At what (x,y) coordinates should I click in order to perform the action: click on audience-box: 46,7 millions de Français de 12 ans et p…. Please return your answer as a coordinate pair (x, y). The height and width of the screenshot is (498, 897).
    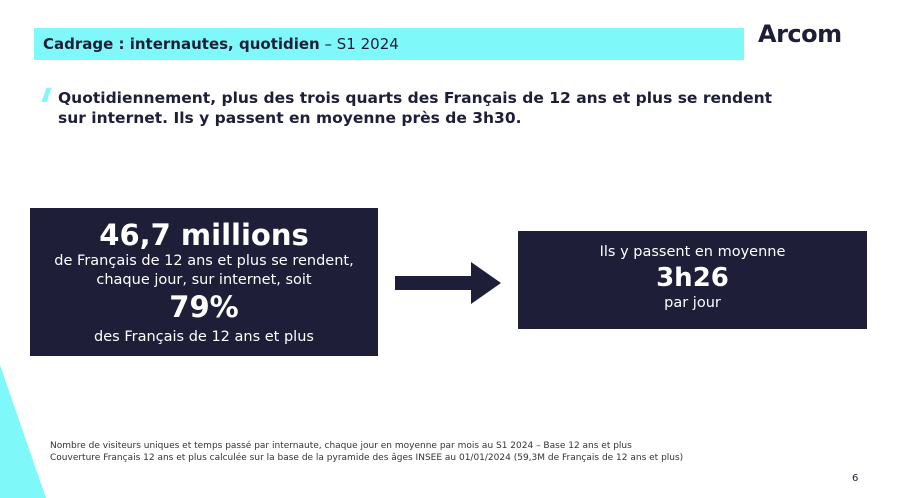
    Looking at the image, I should click on (204, 282).